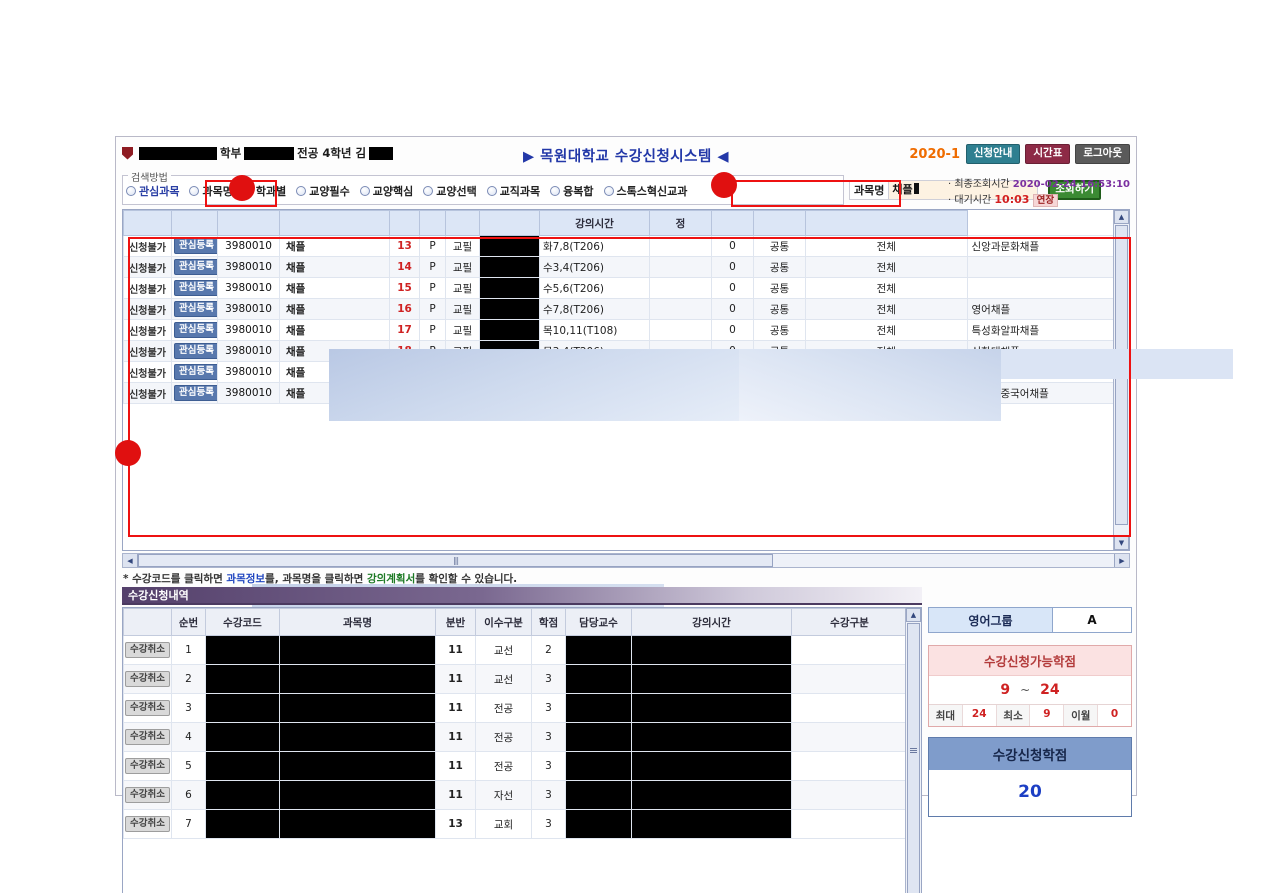  What do you see at coordinates (913, 615) in the screenshot?
I see `reg-scroll-up-icon: ▲` at bounding box center [913, 615].